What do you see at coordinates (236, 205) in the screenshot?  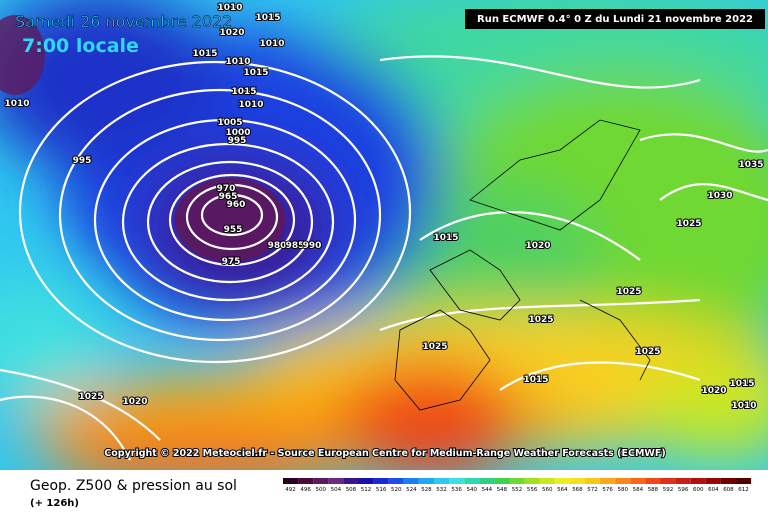 I see `isobar-label: 960` at bounding box center [236, 205].